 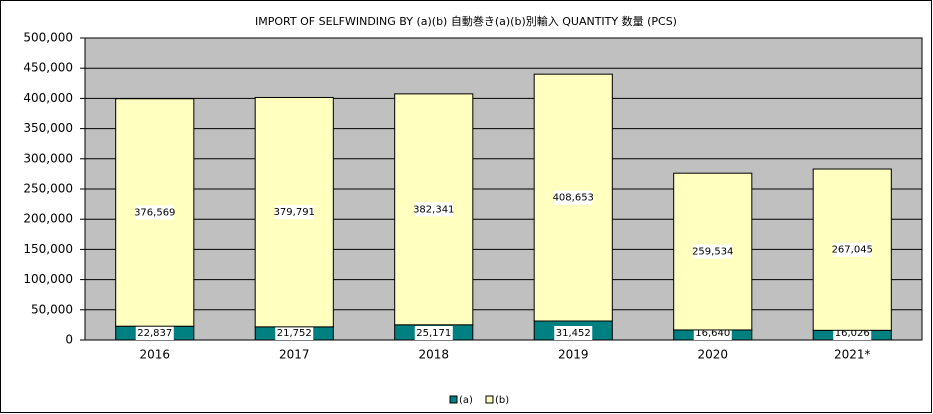 What do you see at coordinates (48, 68) in the screenshot?
I see `y-tick-label: 450,000` at bounding box center [48, 68].